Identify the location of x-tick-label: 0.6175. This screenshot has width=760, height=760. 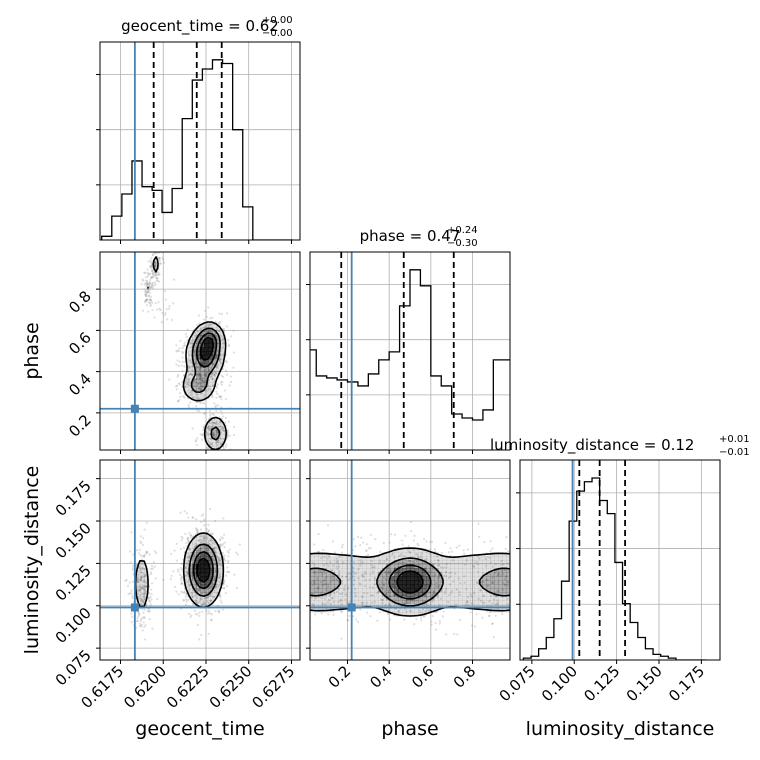
(102, 687).